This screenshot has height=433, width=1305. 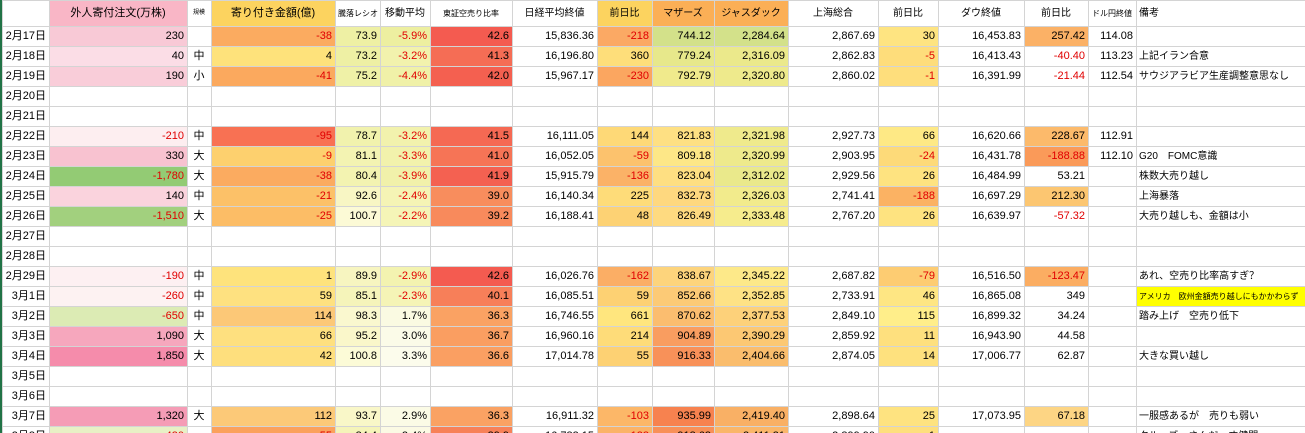 What do you see at coordinates (471, 76) in the screenshot?
I see `cell-short-selling-ratio: 42.0` at bounding box center [471, 76].